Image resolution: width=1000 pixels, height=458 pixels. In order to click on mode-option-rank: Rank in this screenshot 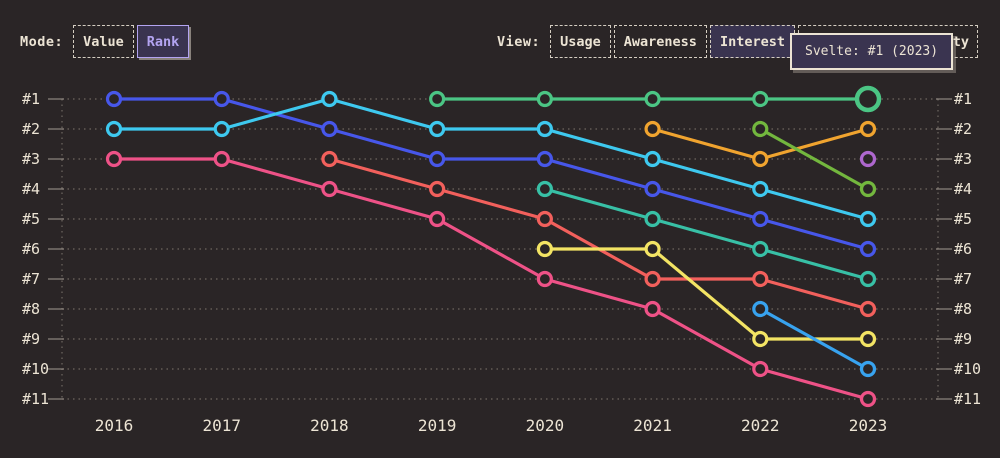, I will do `click(163, 41)`.